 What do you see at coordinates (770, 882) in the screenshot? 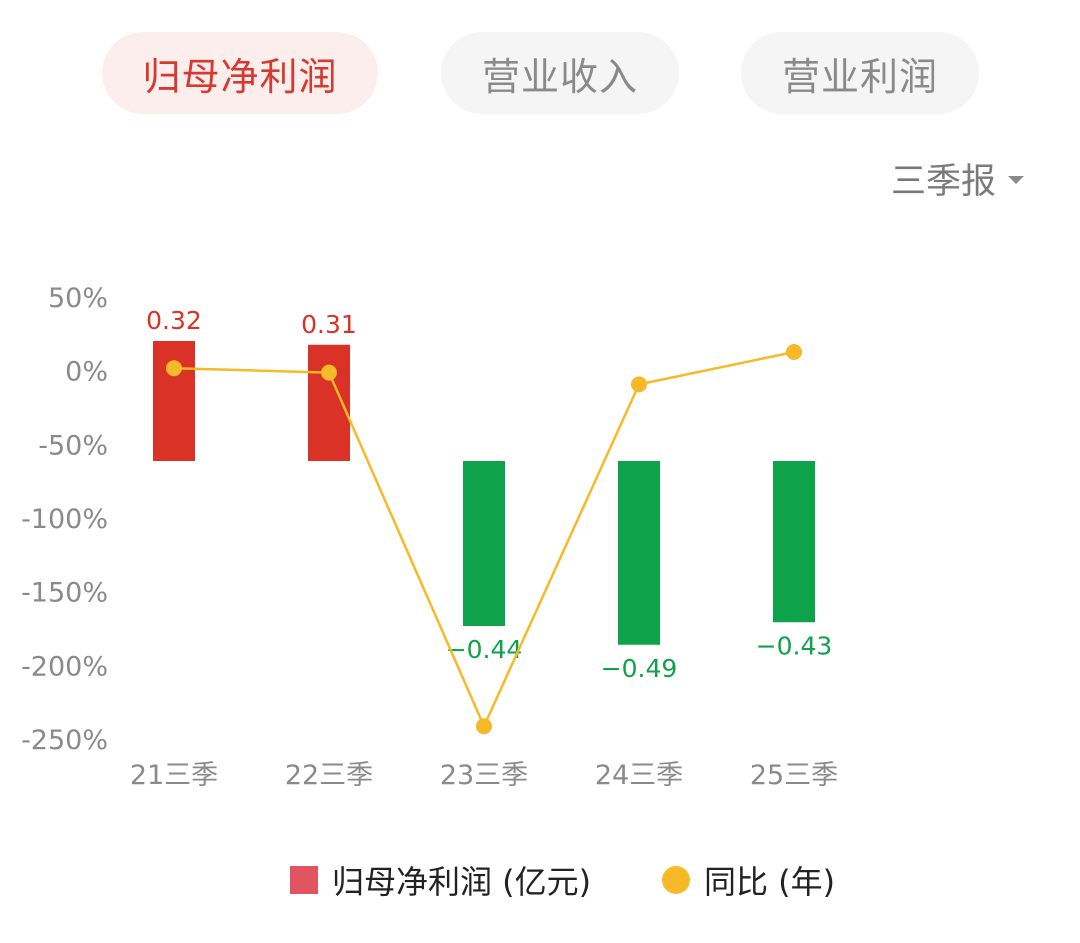
I see `legend-line-label: 同比 (年)` at bounding box center [770, 882].